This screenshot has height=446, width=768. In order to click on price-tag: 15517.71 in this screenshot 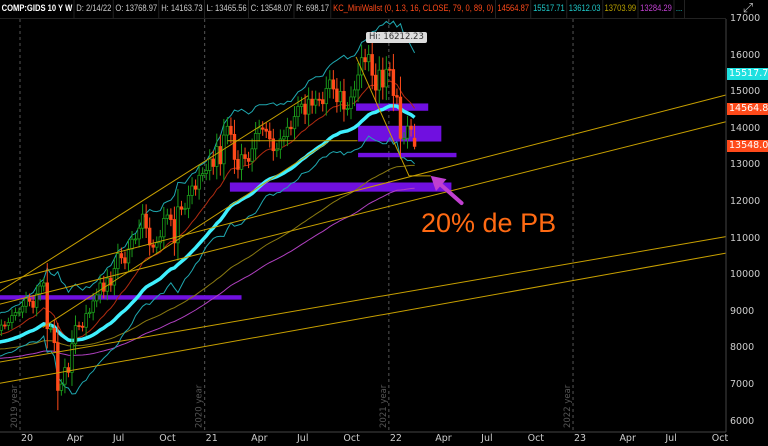, I will do `click(747, 74)`.